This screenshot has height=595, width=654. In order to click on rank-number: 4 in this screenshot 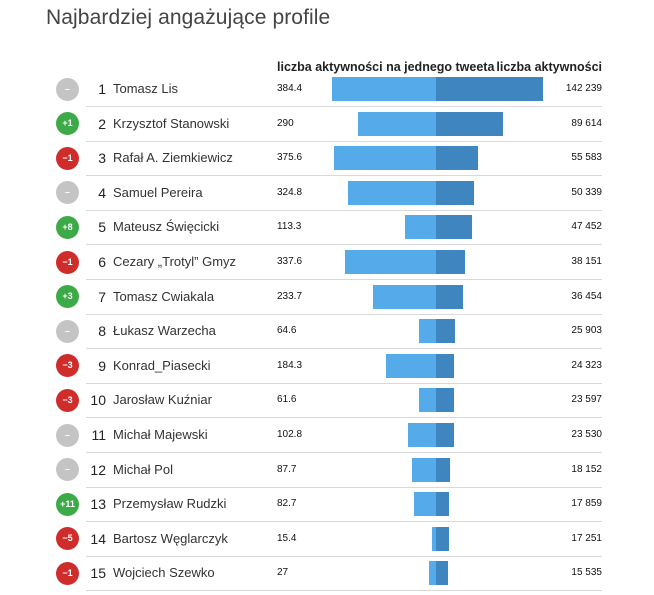, I will do `click(102, 192)`.